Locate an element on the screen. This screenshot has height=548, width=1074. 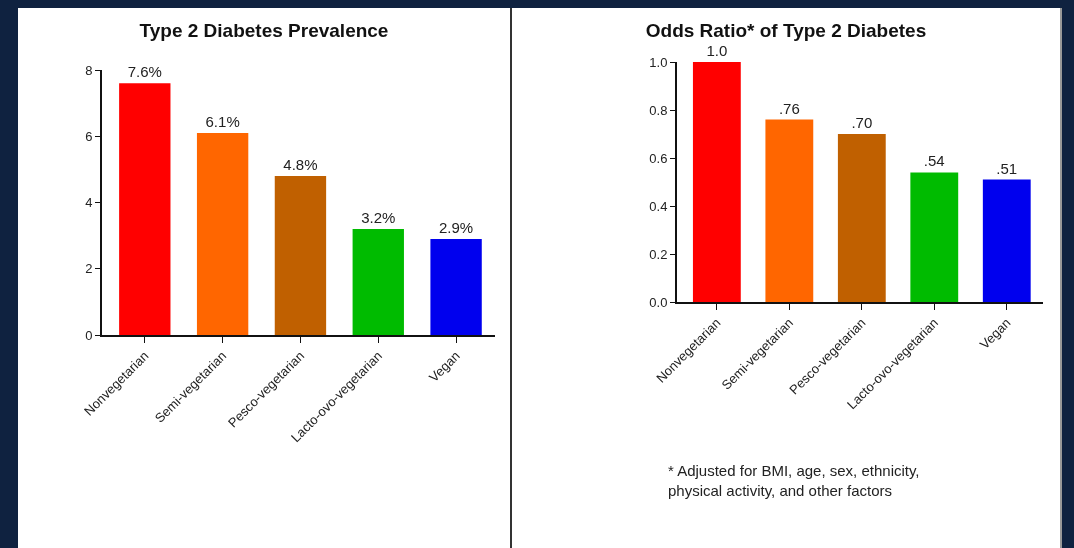
y-tick-label: 2 is located at coordinates (89, 269).